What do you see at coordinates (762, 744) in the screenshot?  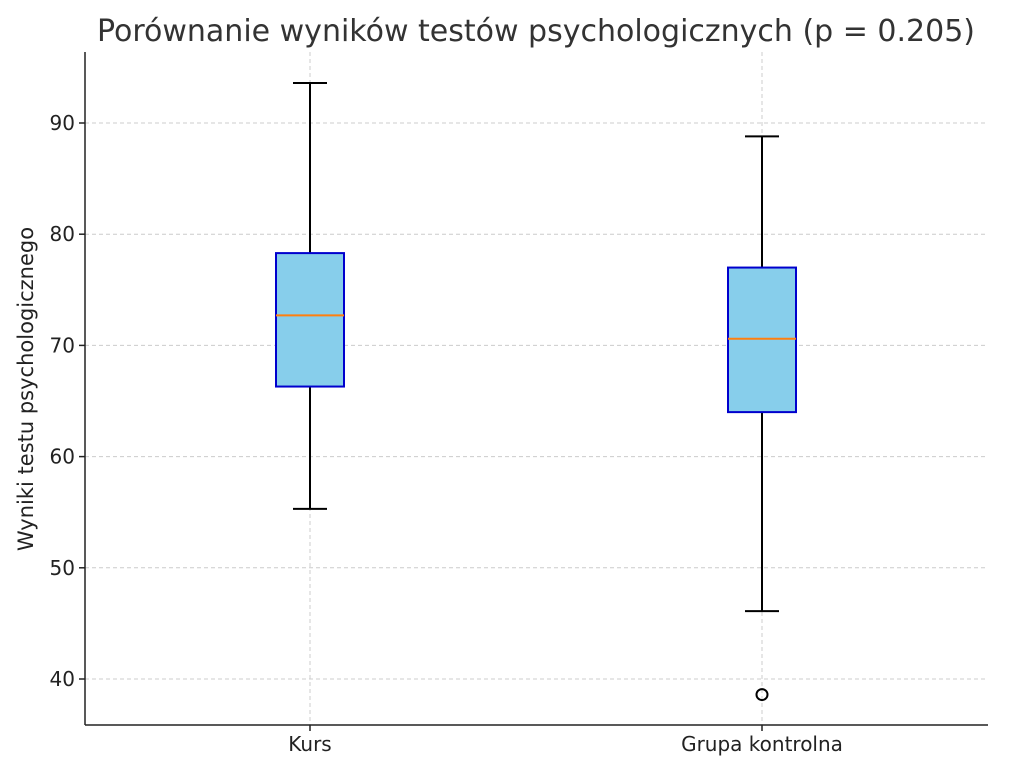 I see `x-tick-label: Grupa kontrolna` at bounding box center [762, 744].